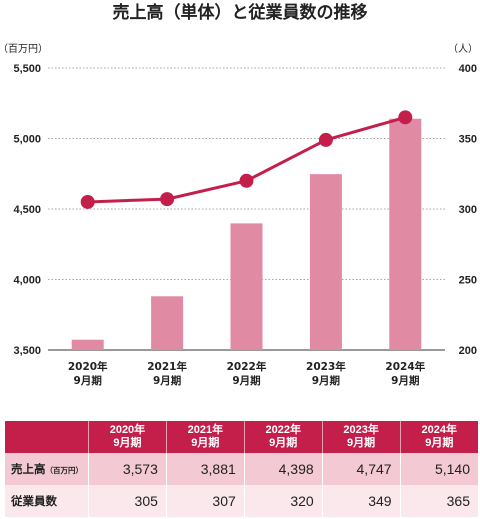  Describe the element at coordinates (127, 501) in the screenshot. I see `table-cell: 305` at that location.